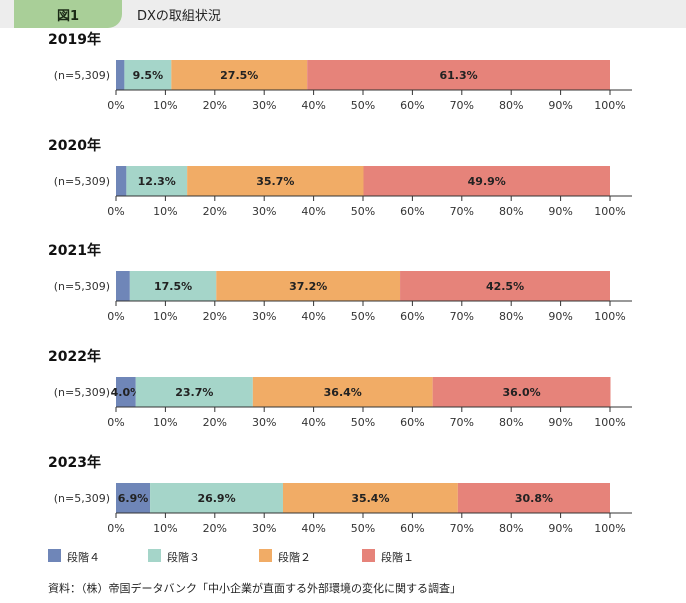 Image resolution: width=686 pixels, height=603 pixels. What do you see at coordinates (275, 181) in the screenshot?
I see `data-label: 35.7%` at bounding box center [275, 181].